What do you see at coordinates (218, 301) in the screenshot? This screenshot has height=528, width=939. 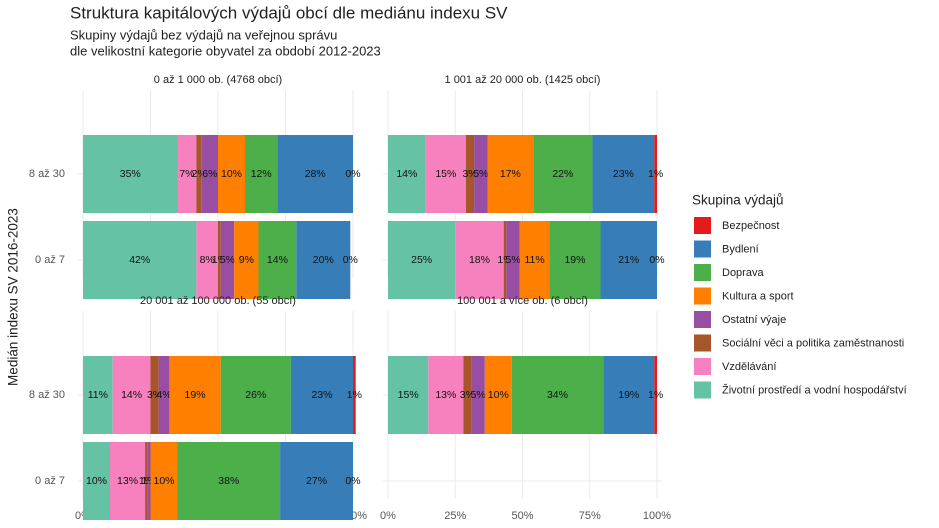 I see `facet-title: 20 001 až 100 000 ob. (55 obcí)` at bounding box center [218, 301].